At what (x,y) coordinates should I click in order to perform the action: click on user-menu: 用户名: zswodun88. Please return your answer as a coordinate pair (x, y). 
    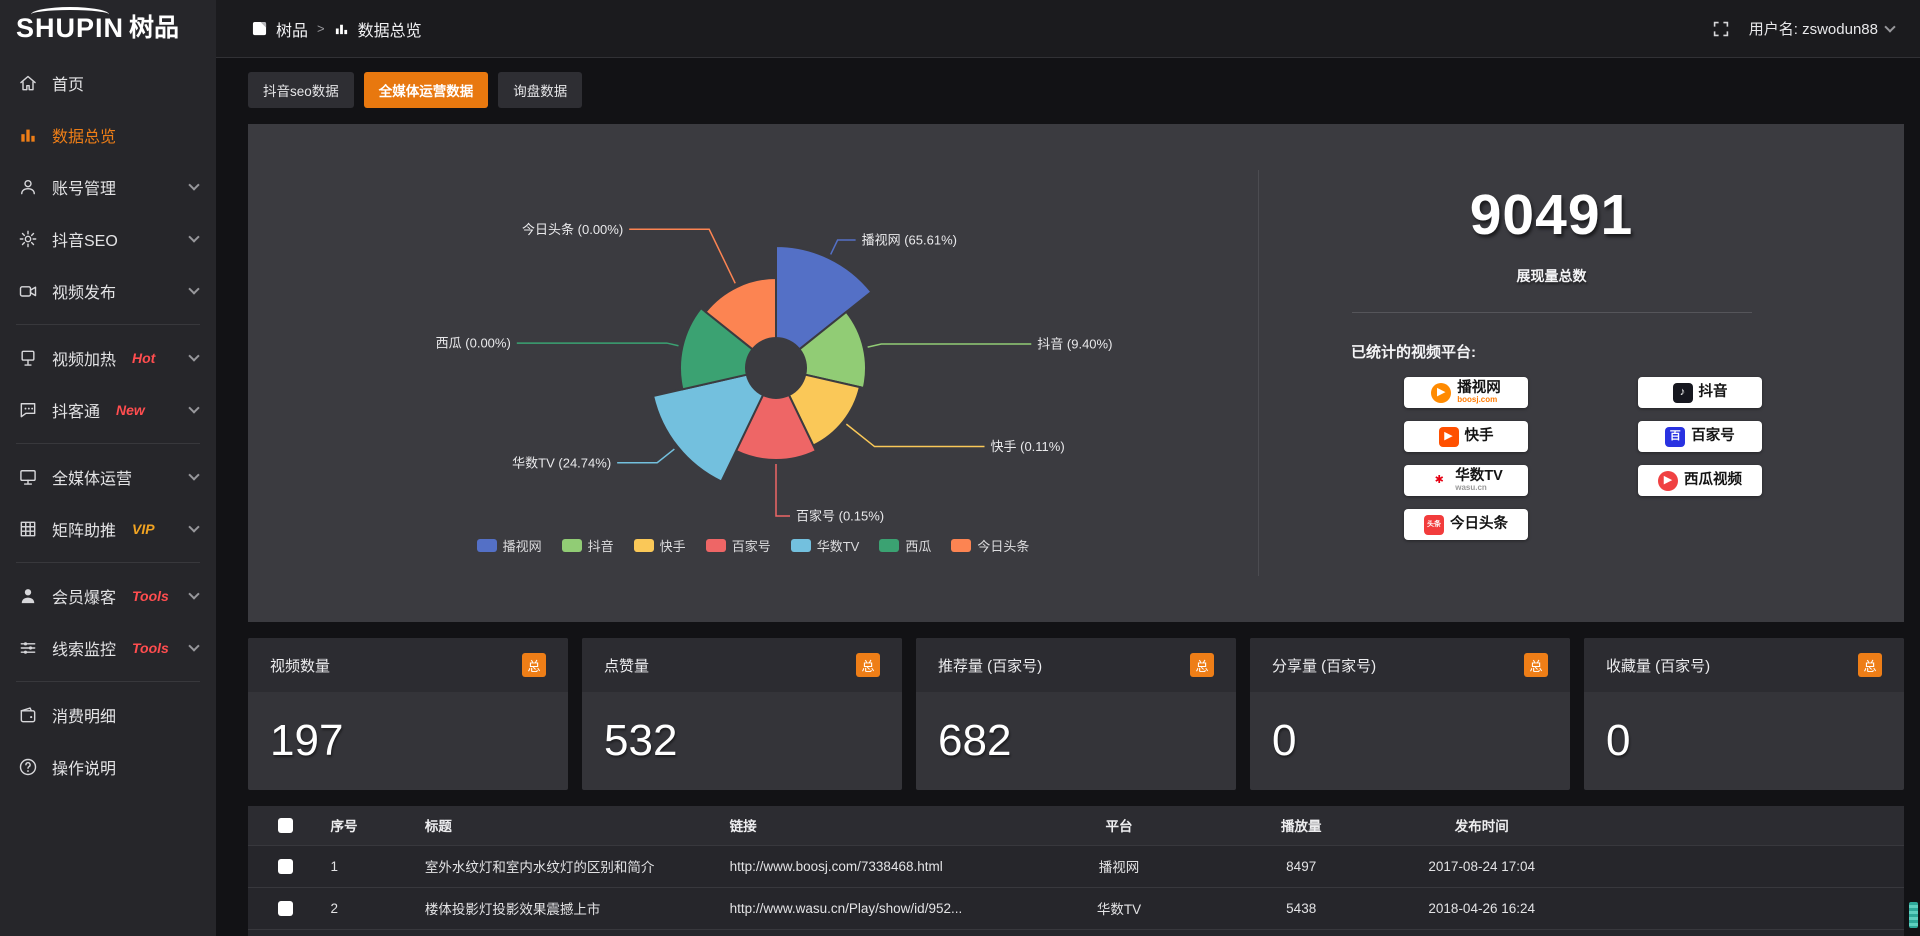
    Looking at the image, I should click on (1822, 28).